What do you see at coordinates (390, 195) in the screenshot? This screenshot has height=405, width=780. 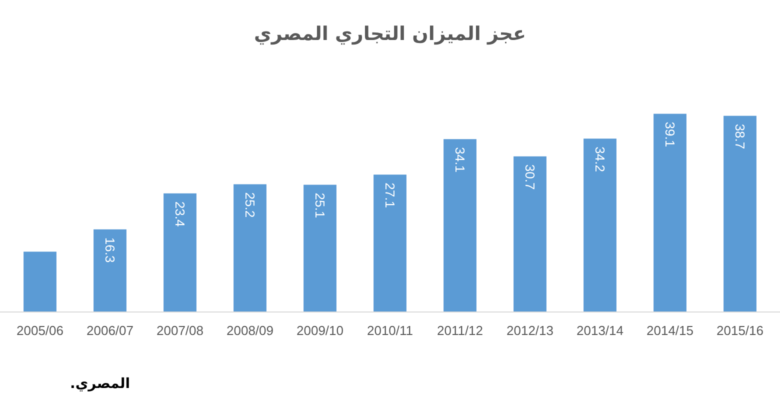 I see `data-label: 27.1` at bounding box center [390, 195].